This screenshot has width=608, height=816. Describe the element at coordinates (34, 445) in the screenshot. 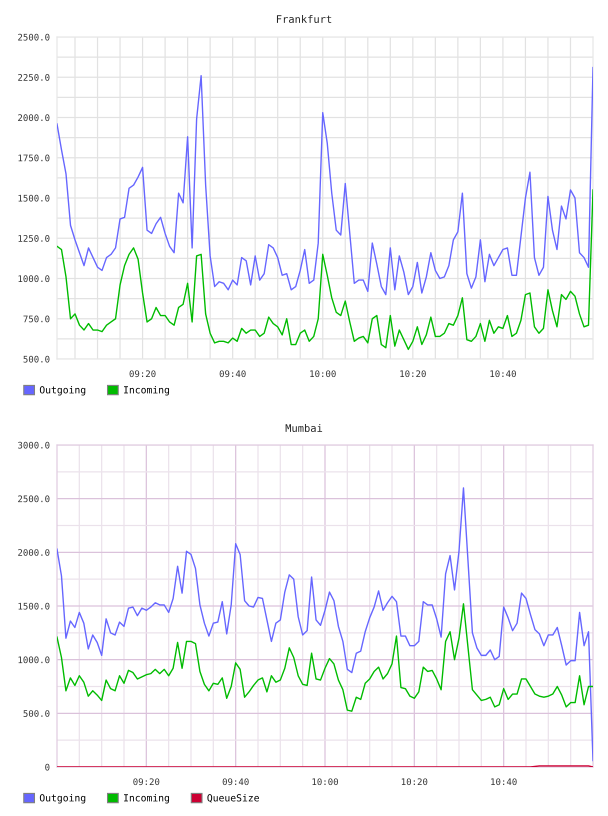

I see `y-tick-label: 3000.0` at that location.